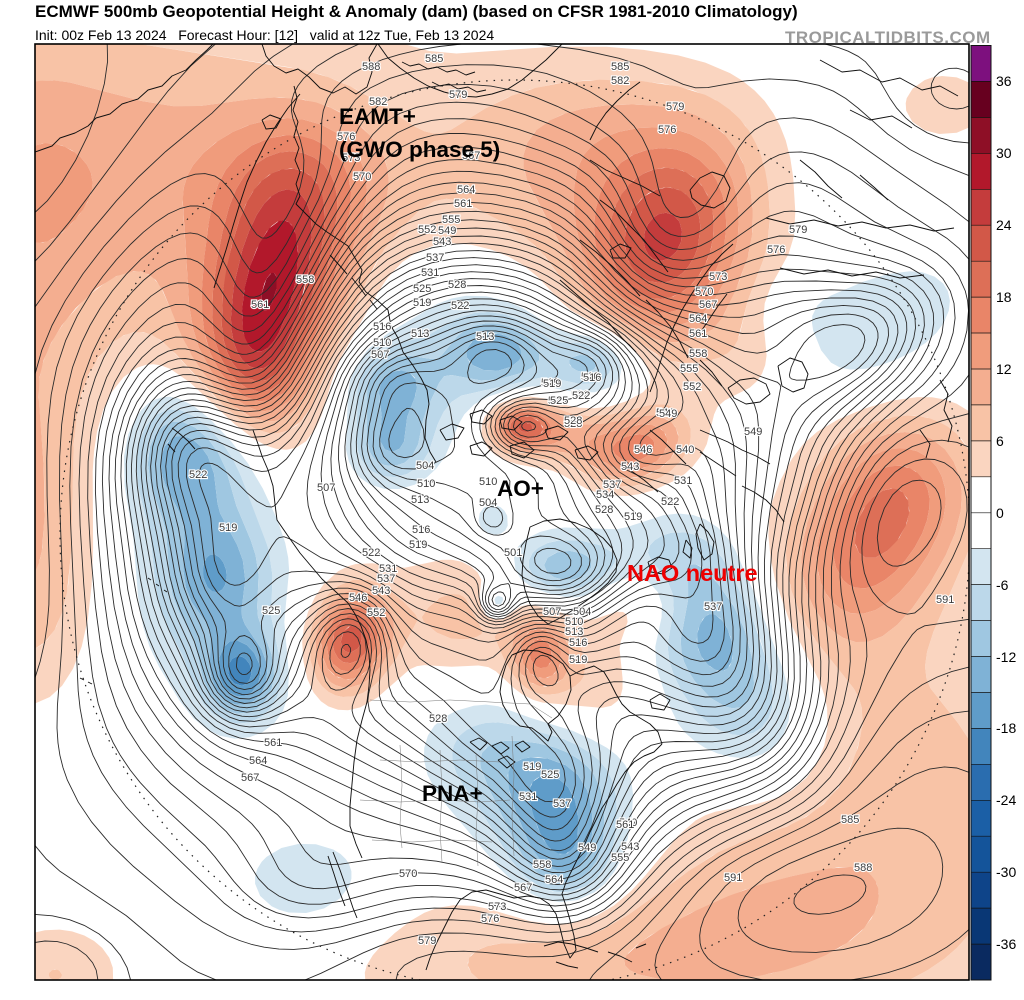 This screenshot has width=1024, height=1000. Describe the element at coordinates (733, 878) in the screenshot. I see `svg-text: 591` at that location.